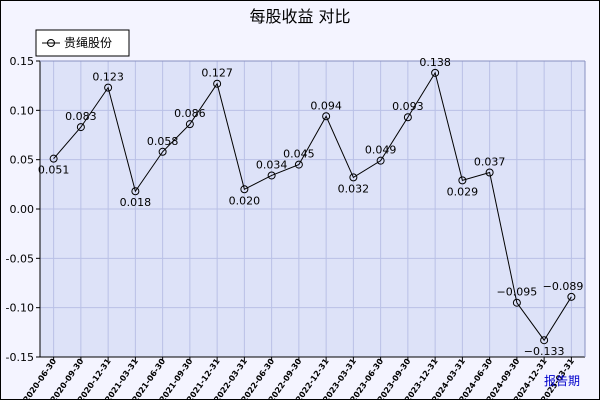  I want to click on data-label: 0.051, so click(54, 170).